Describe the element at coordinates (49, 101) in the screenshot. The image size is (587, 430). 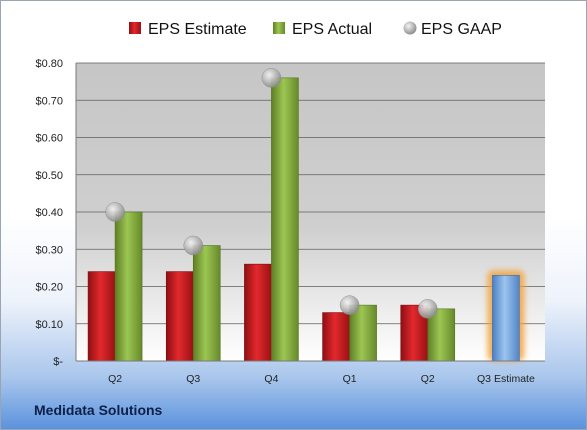
I see `y-tick-label: $0.70` at that location.